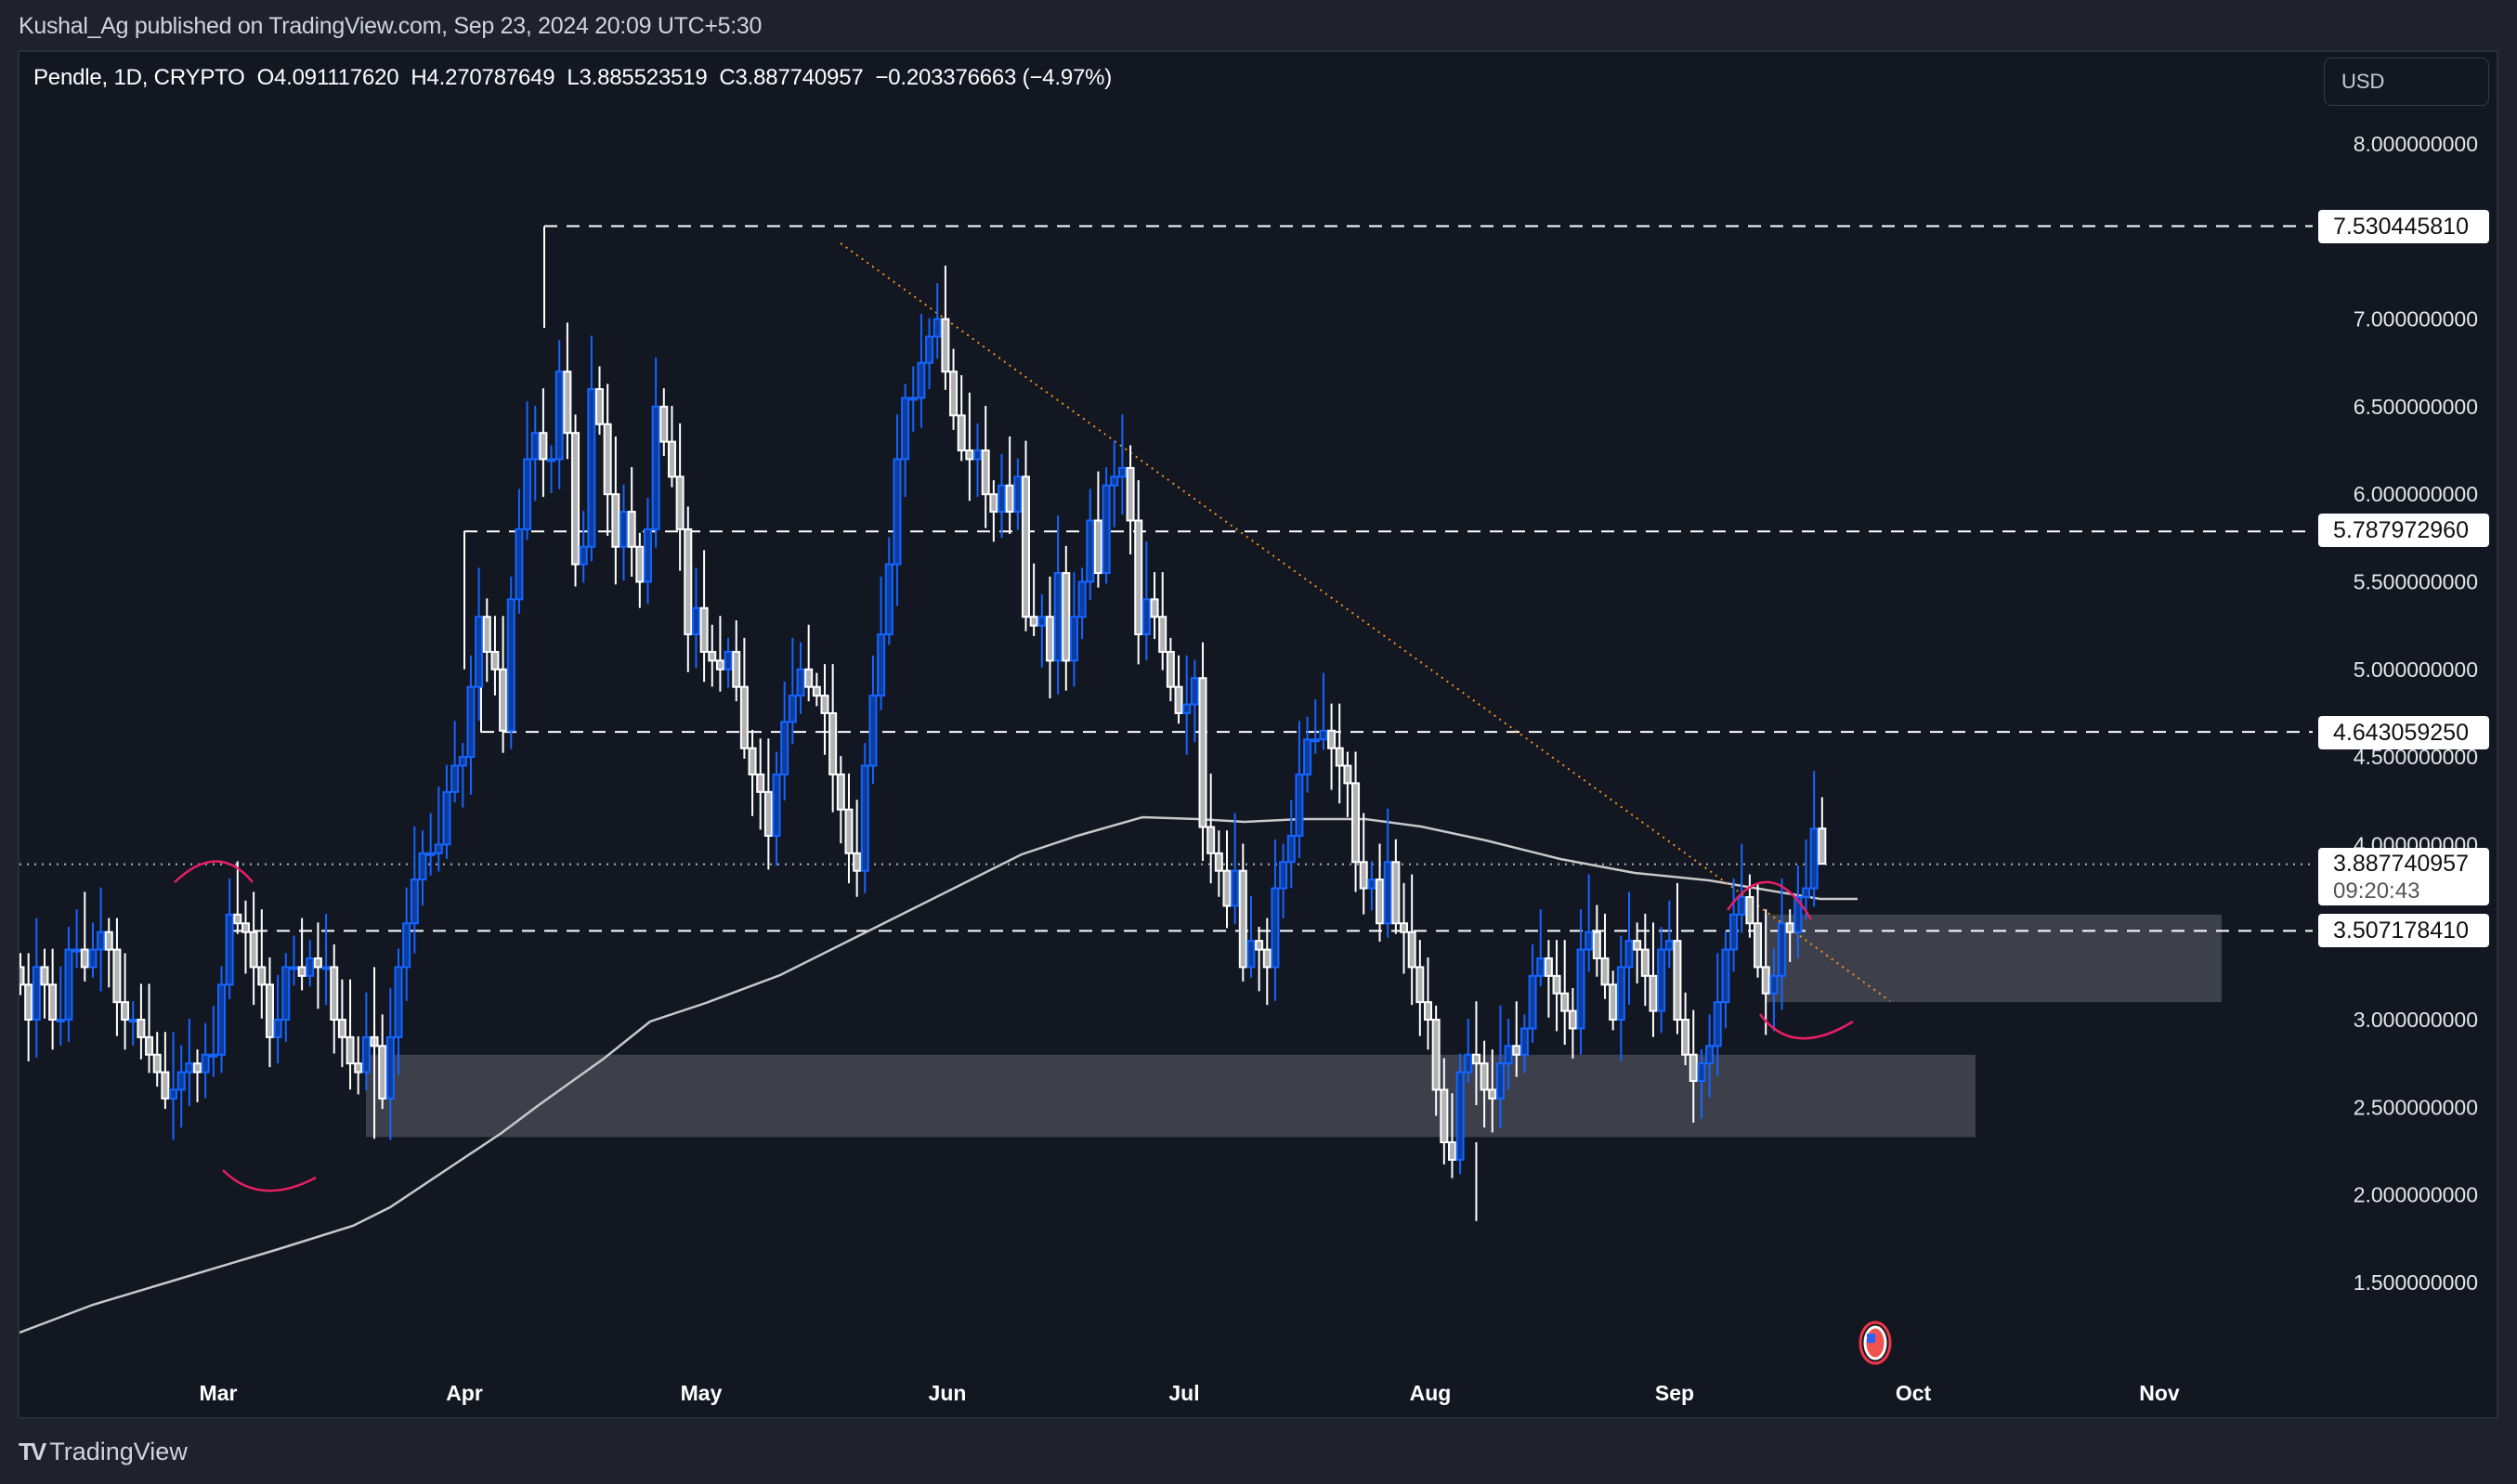 The height and width of the screenshot is (1484, 2517). I want to click on brand-name: TradingView, so click(118, 1451).